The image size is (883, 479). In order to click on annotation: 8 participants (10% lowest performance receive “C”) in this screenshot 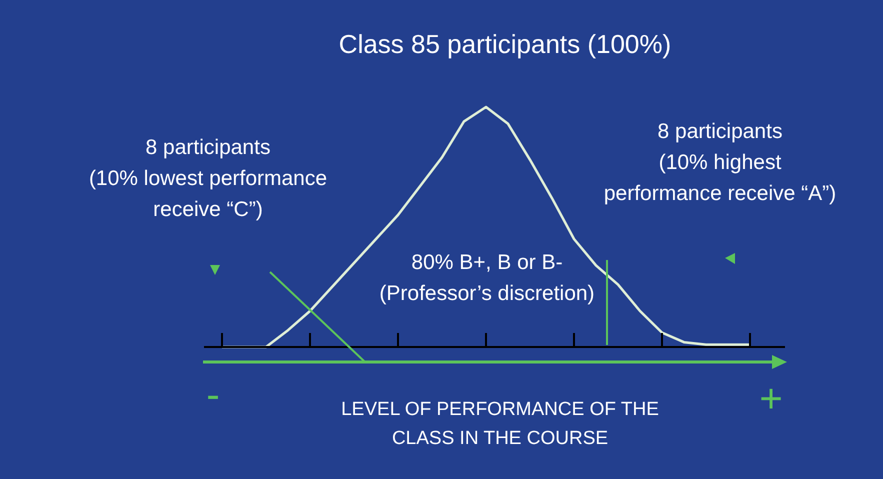, I will do `click(208, 178)`.